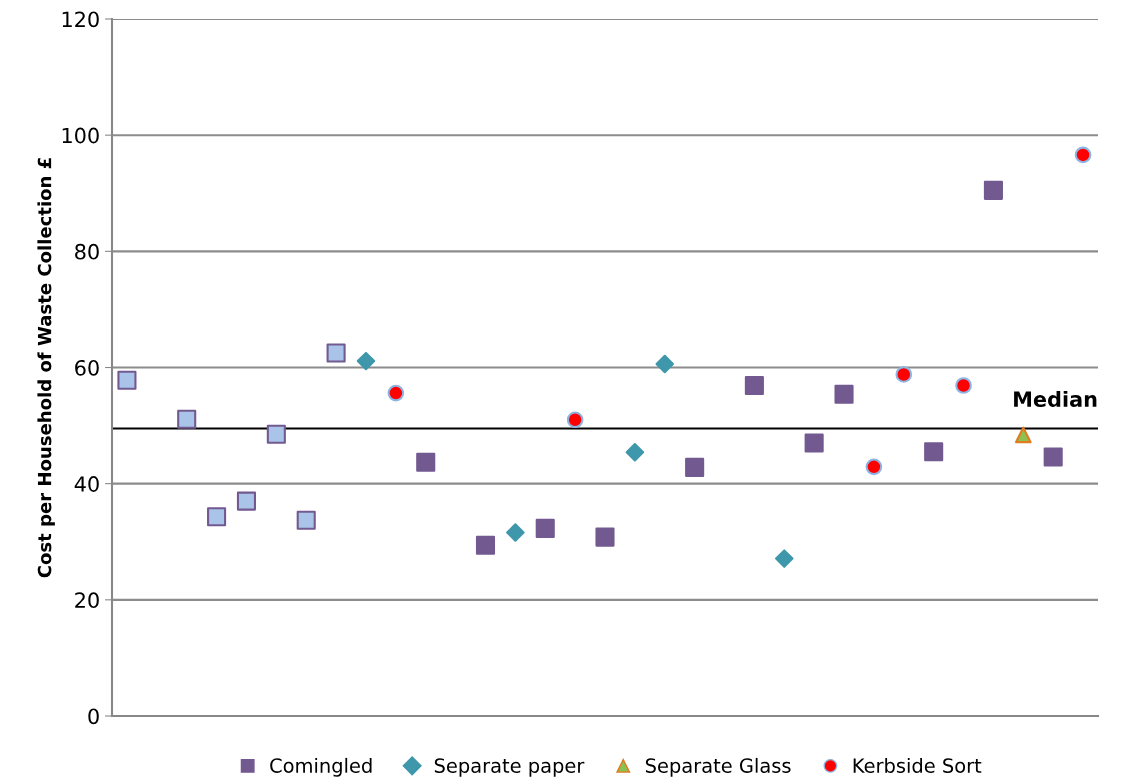 The image size is (1148, 783). Describe the element at coordinates (87, 367) in the screenshot. I see `y-tick-label: 60` at that location.